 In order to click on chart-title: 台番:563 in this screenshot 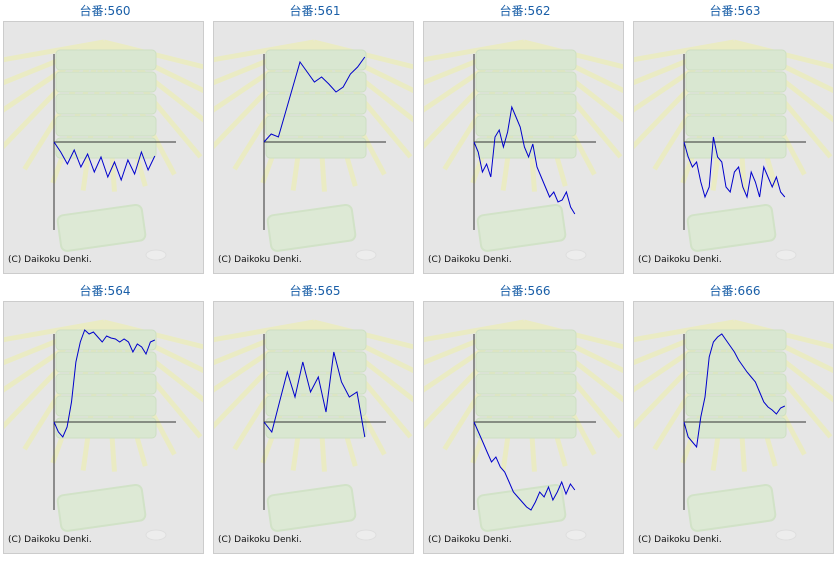, I will do `click(735, 11)`.